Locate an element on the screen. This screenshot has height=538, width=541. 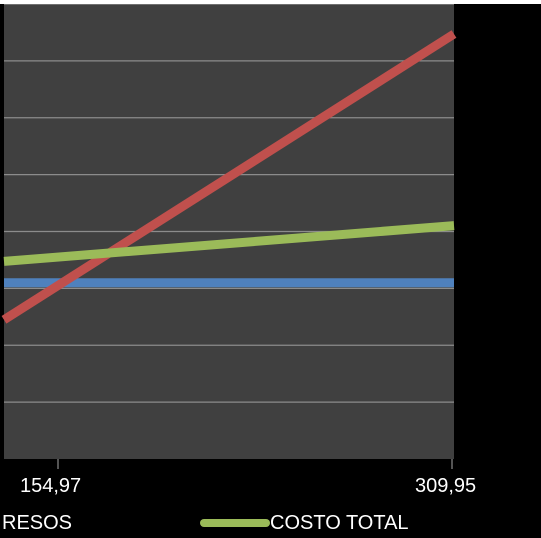
legend-label-2: COSTO TOTAL is located at coordinates (339, 523).